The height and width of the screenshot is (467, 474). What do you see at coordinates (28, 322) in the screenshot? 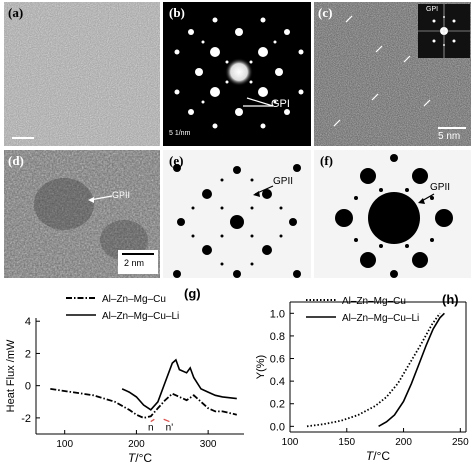
I see `y-tick-label: 4` at bounding box center [28, 322].